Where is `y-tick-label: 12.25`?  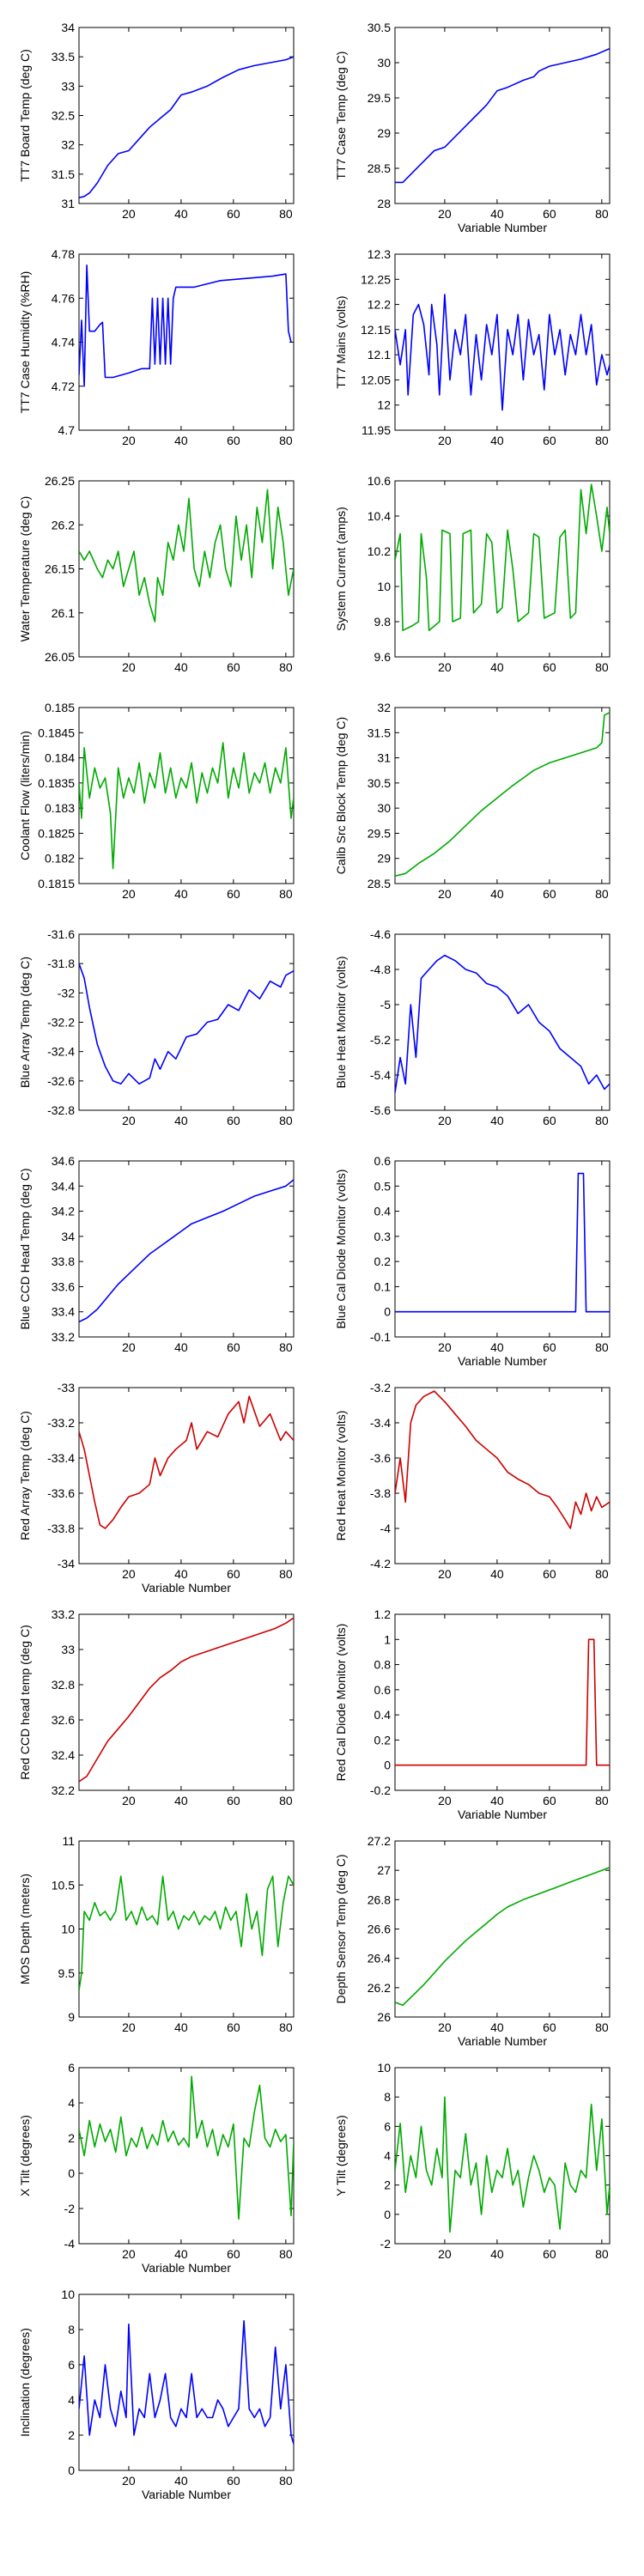 y-tick-label: 12.25 is located at coordinates (376, 279).